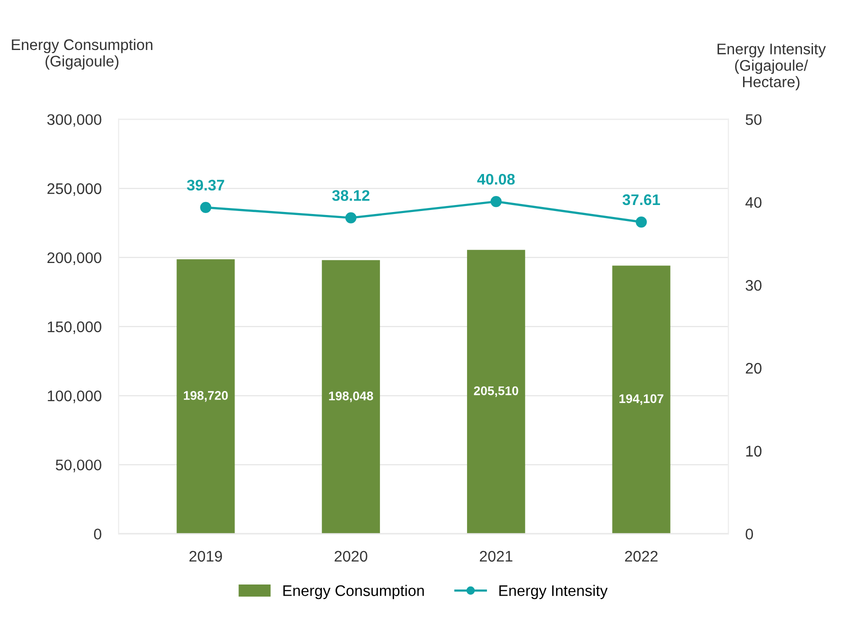  Describe the element at coordinates (754, 451) in the screenshot. I see `y2-tick-label: 10` at that location.